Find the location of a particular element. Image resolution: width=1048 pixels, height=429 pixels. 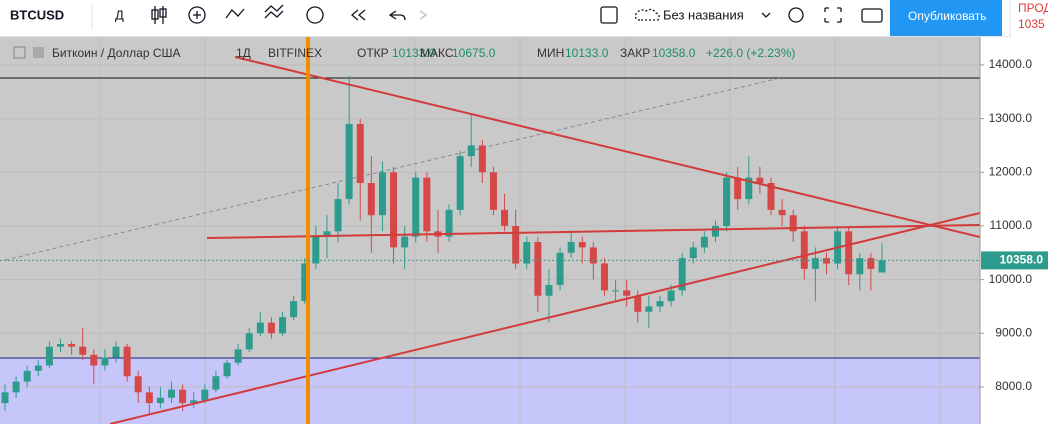

layout-checkbox is located at coordinates (609, 15).